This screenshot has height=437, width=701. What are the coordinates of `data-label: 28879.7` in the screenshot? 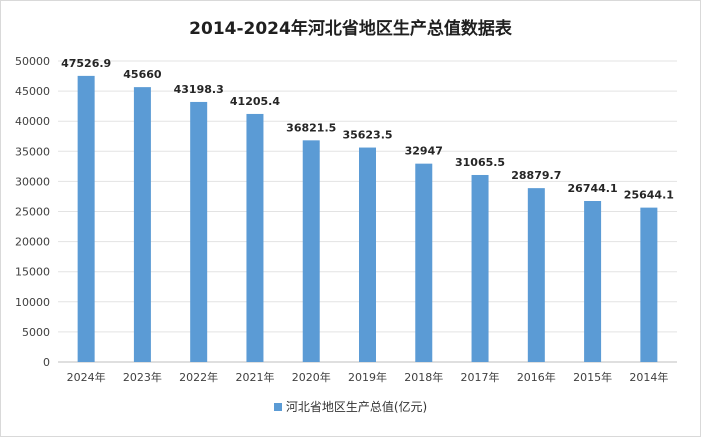 It's located at (536, 175).